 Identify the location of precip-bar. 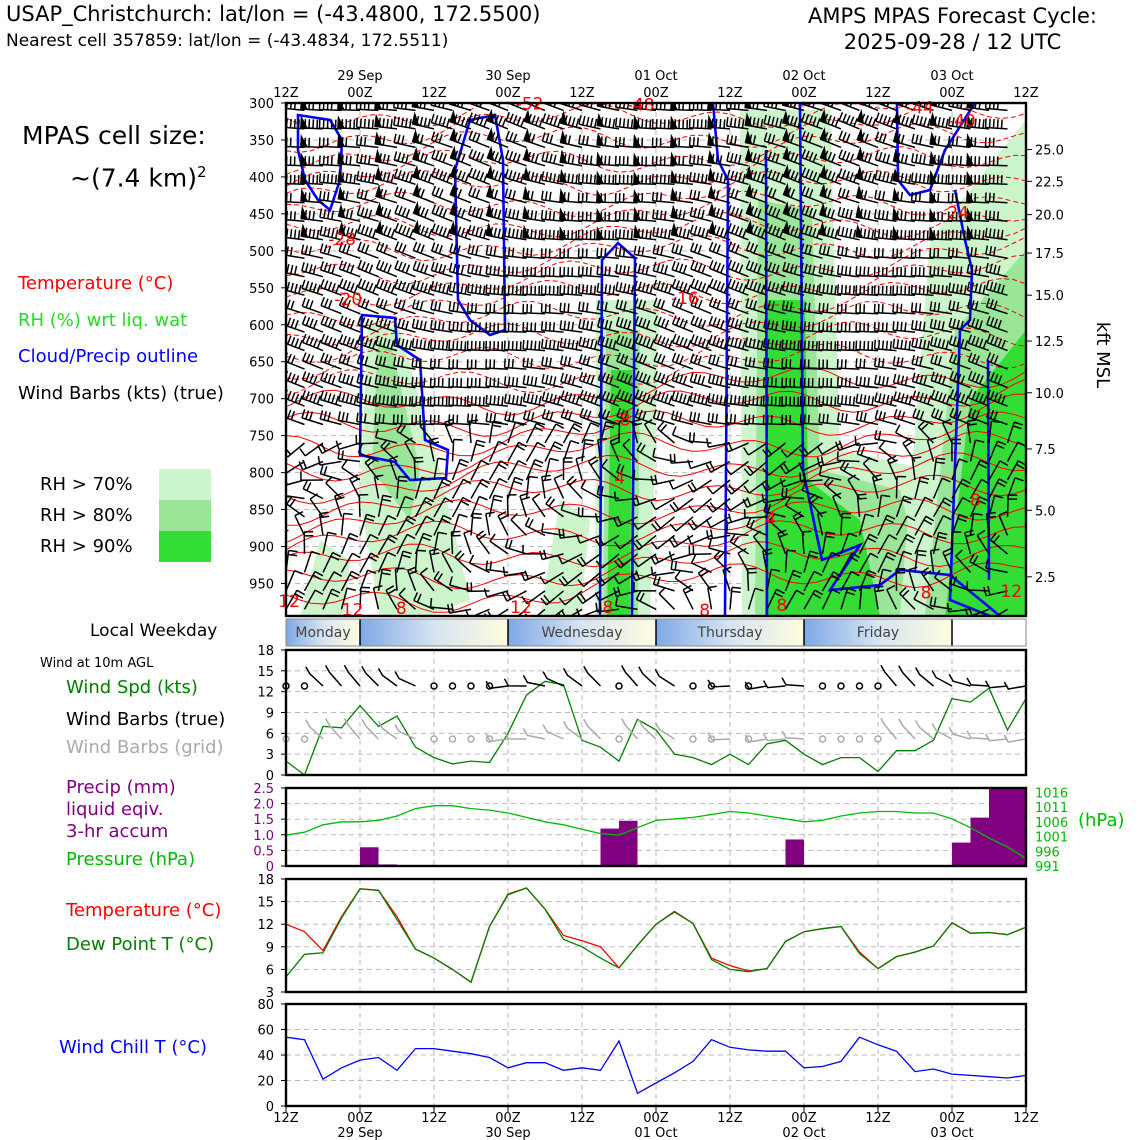
(628, 843).